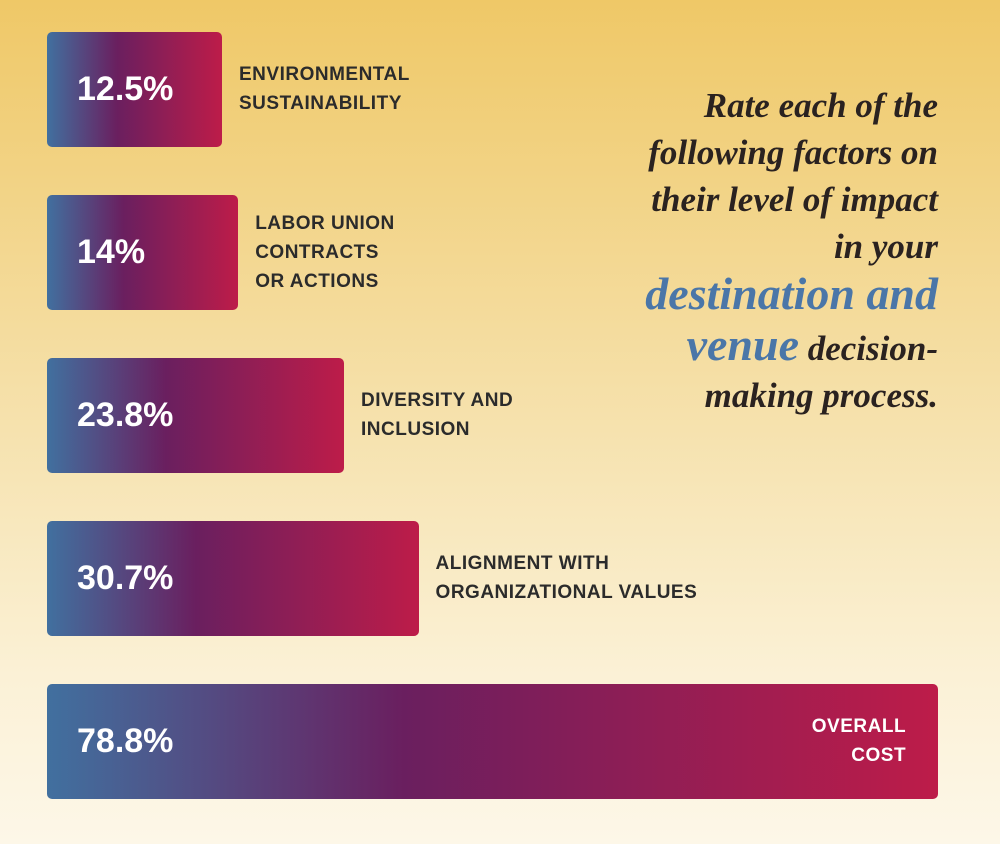  What do you see at coordinates (821, 372) in the screenshot?
I see `title-text: decision-making process.` at bounding box center [821, 372].